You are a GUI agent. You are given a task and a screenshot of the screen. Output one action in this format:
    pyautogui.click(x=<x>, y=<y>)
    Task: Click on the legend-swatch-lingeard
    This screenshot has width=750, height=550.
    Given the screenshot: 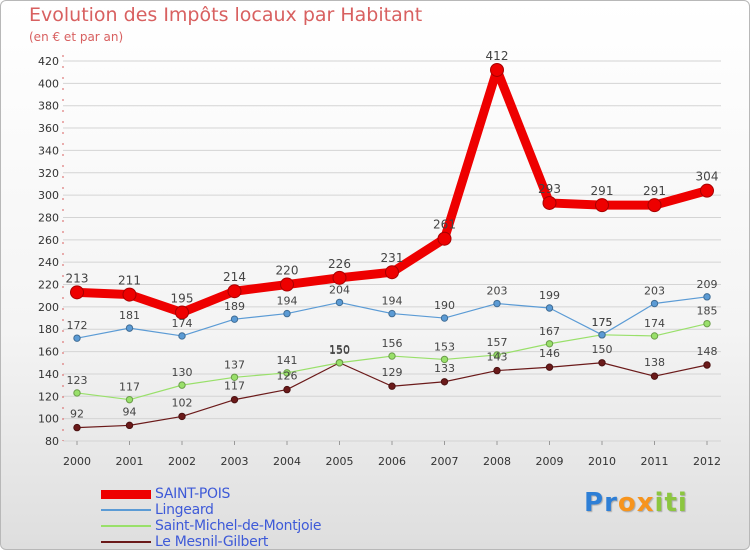 What is the action you would take?
    pyautogui.click(x=126, y=510)
    